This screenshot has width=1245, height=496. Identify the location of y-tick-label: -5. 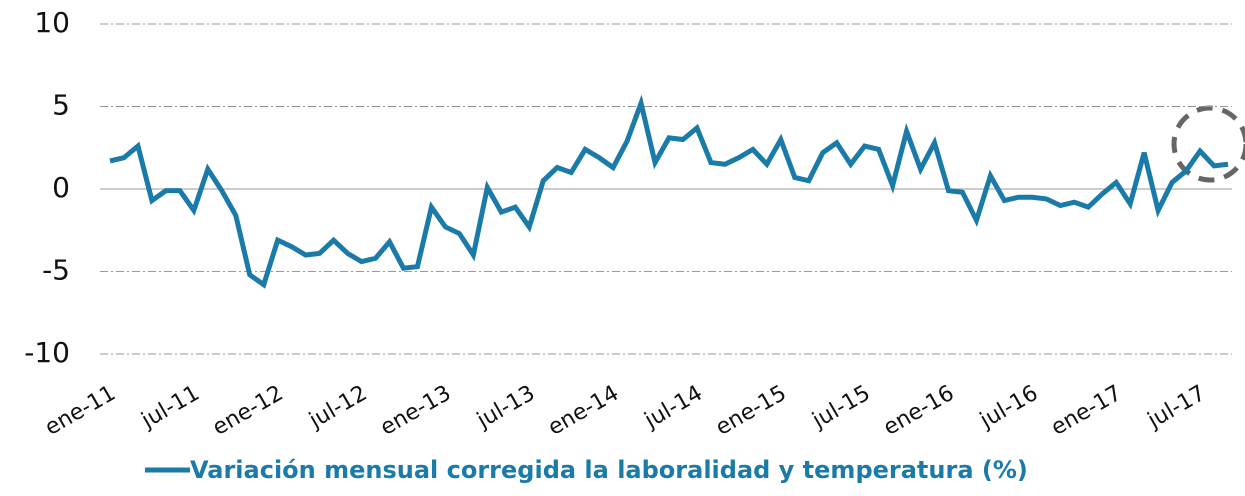
(56, 270).